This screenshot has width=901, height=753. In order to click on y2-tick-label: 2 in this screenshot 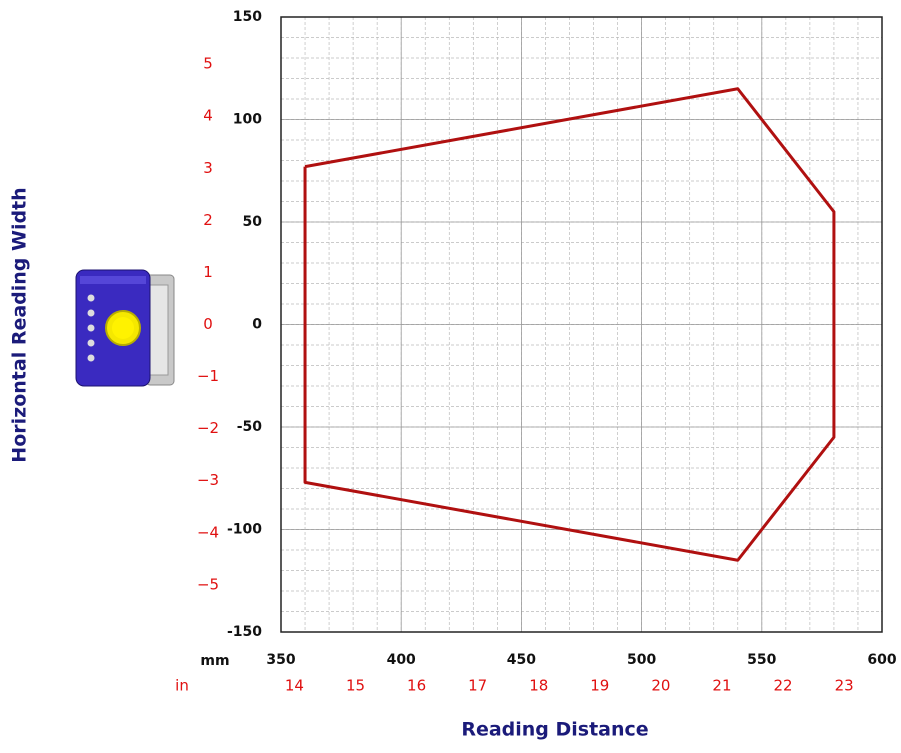, I will do `click(208, 220)`.